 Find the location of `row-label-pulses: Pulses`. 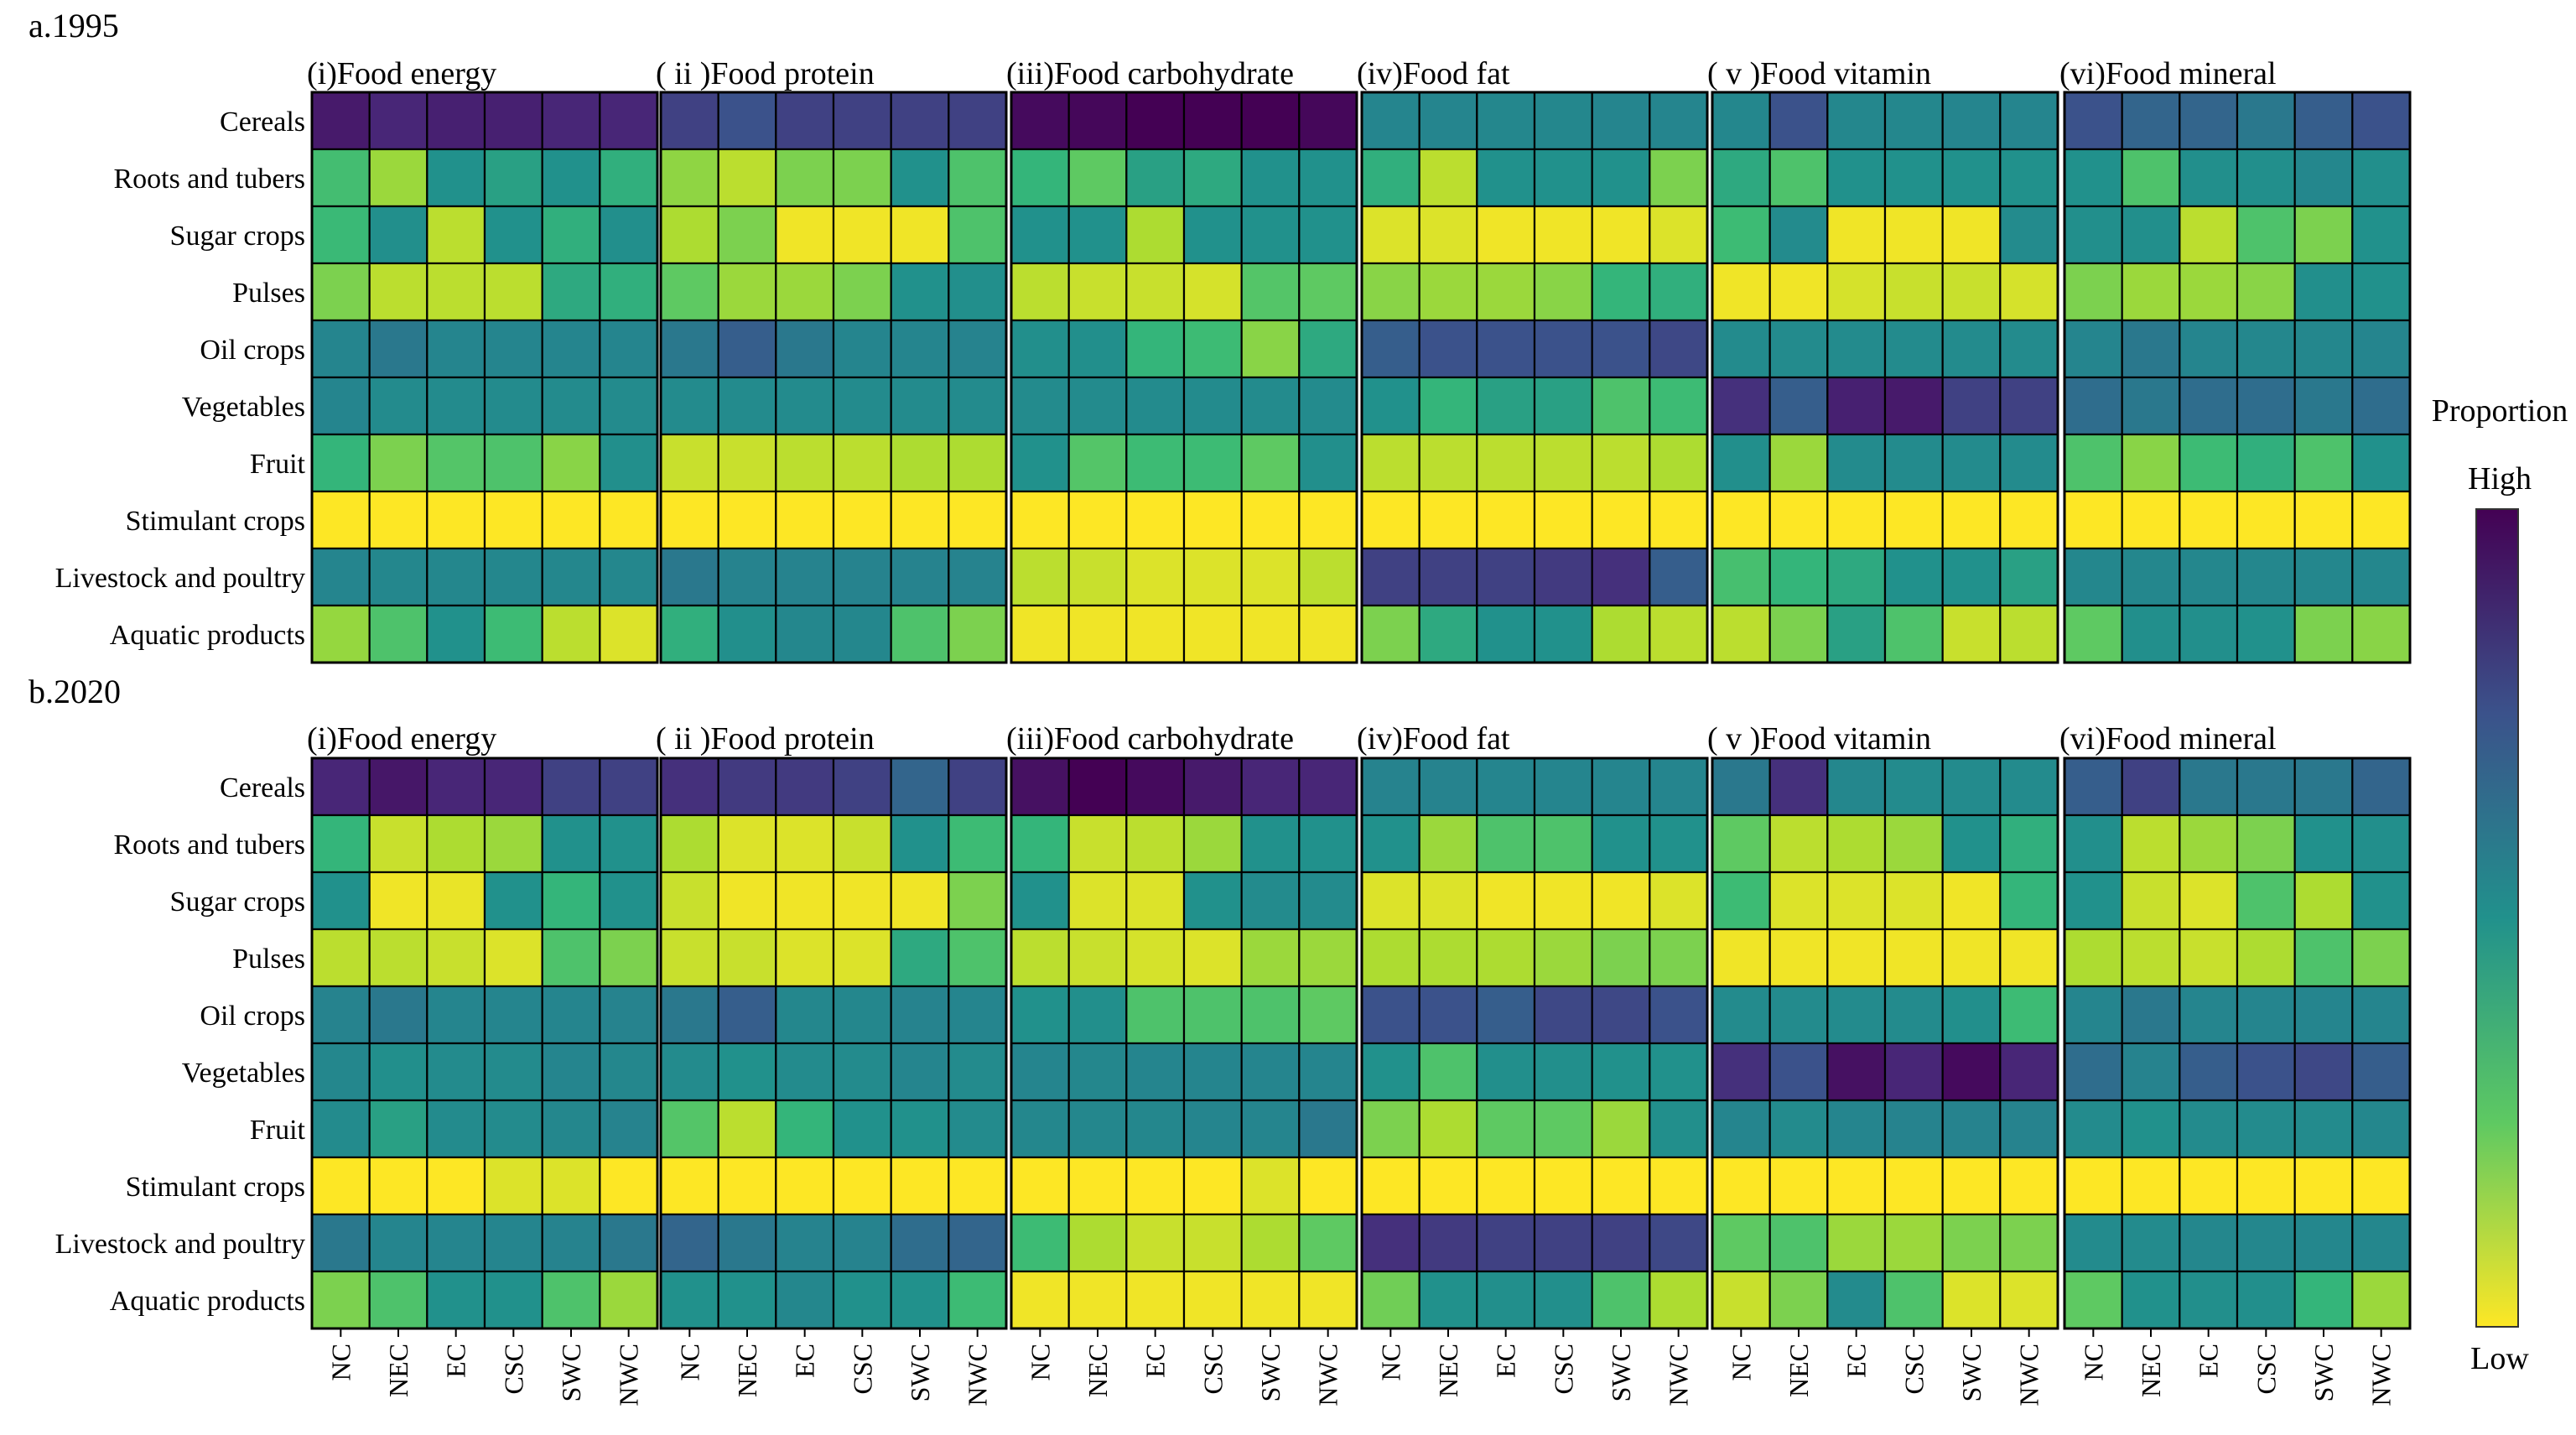

row-label-pulses: Pulses is located at coordinates (268, 960).